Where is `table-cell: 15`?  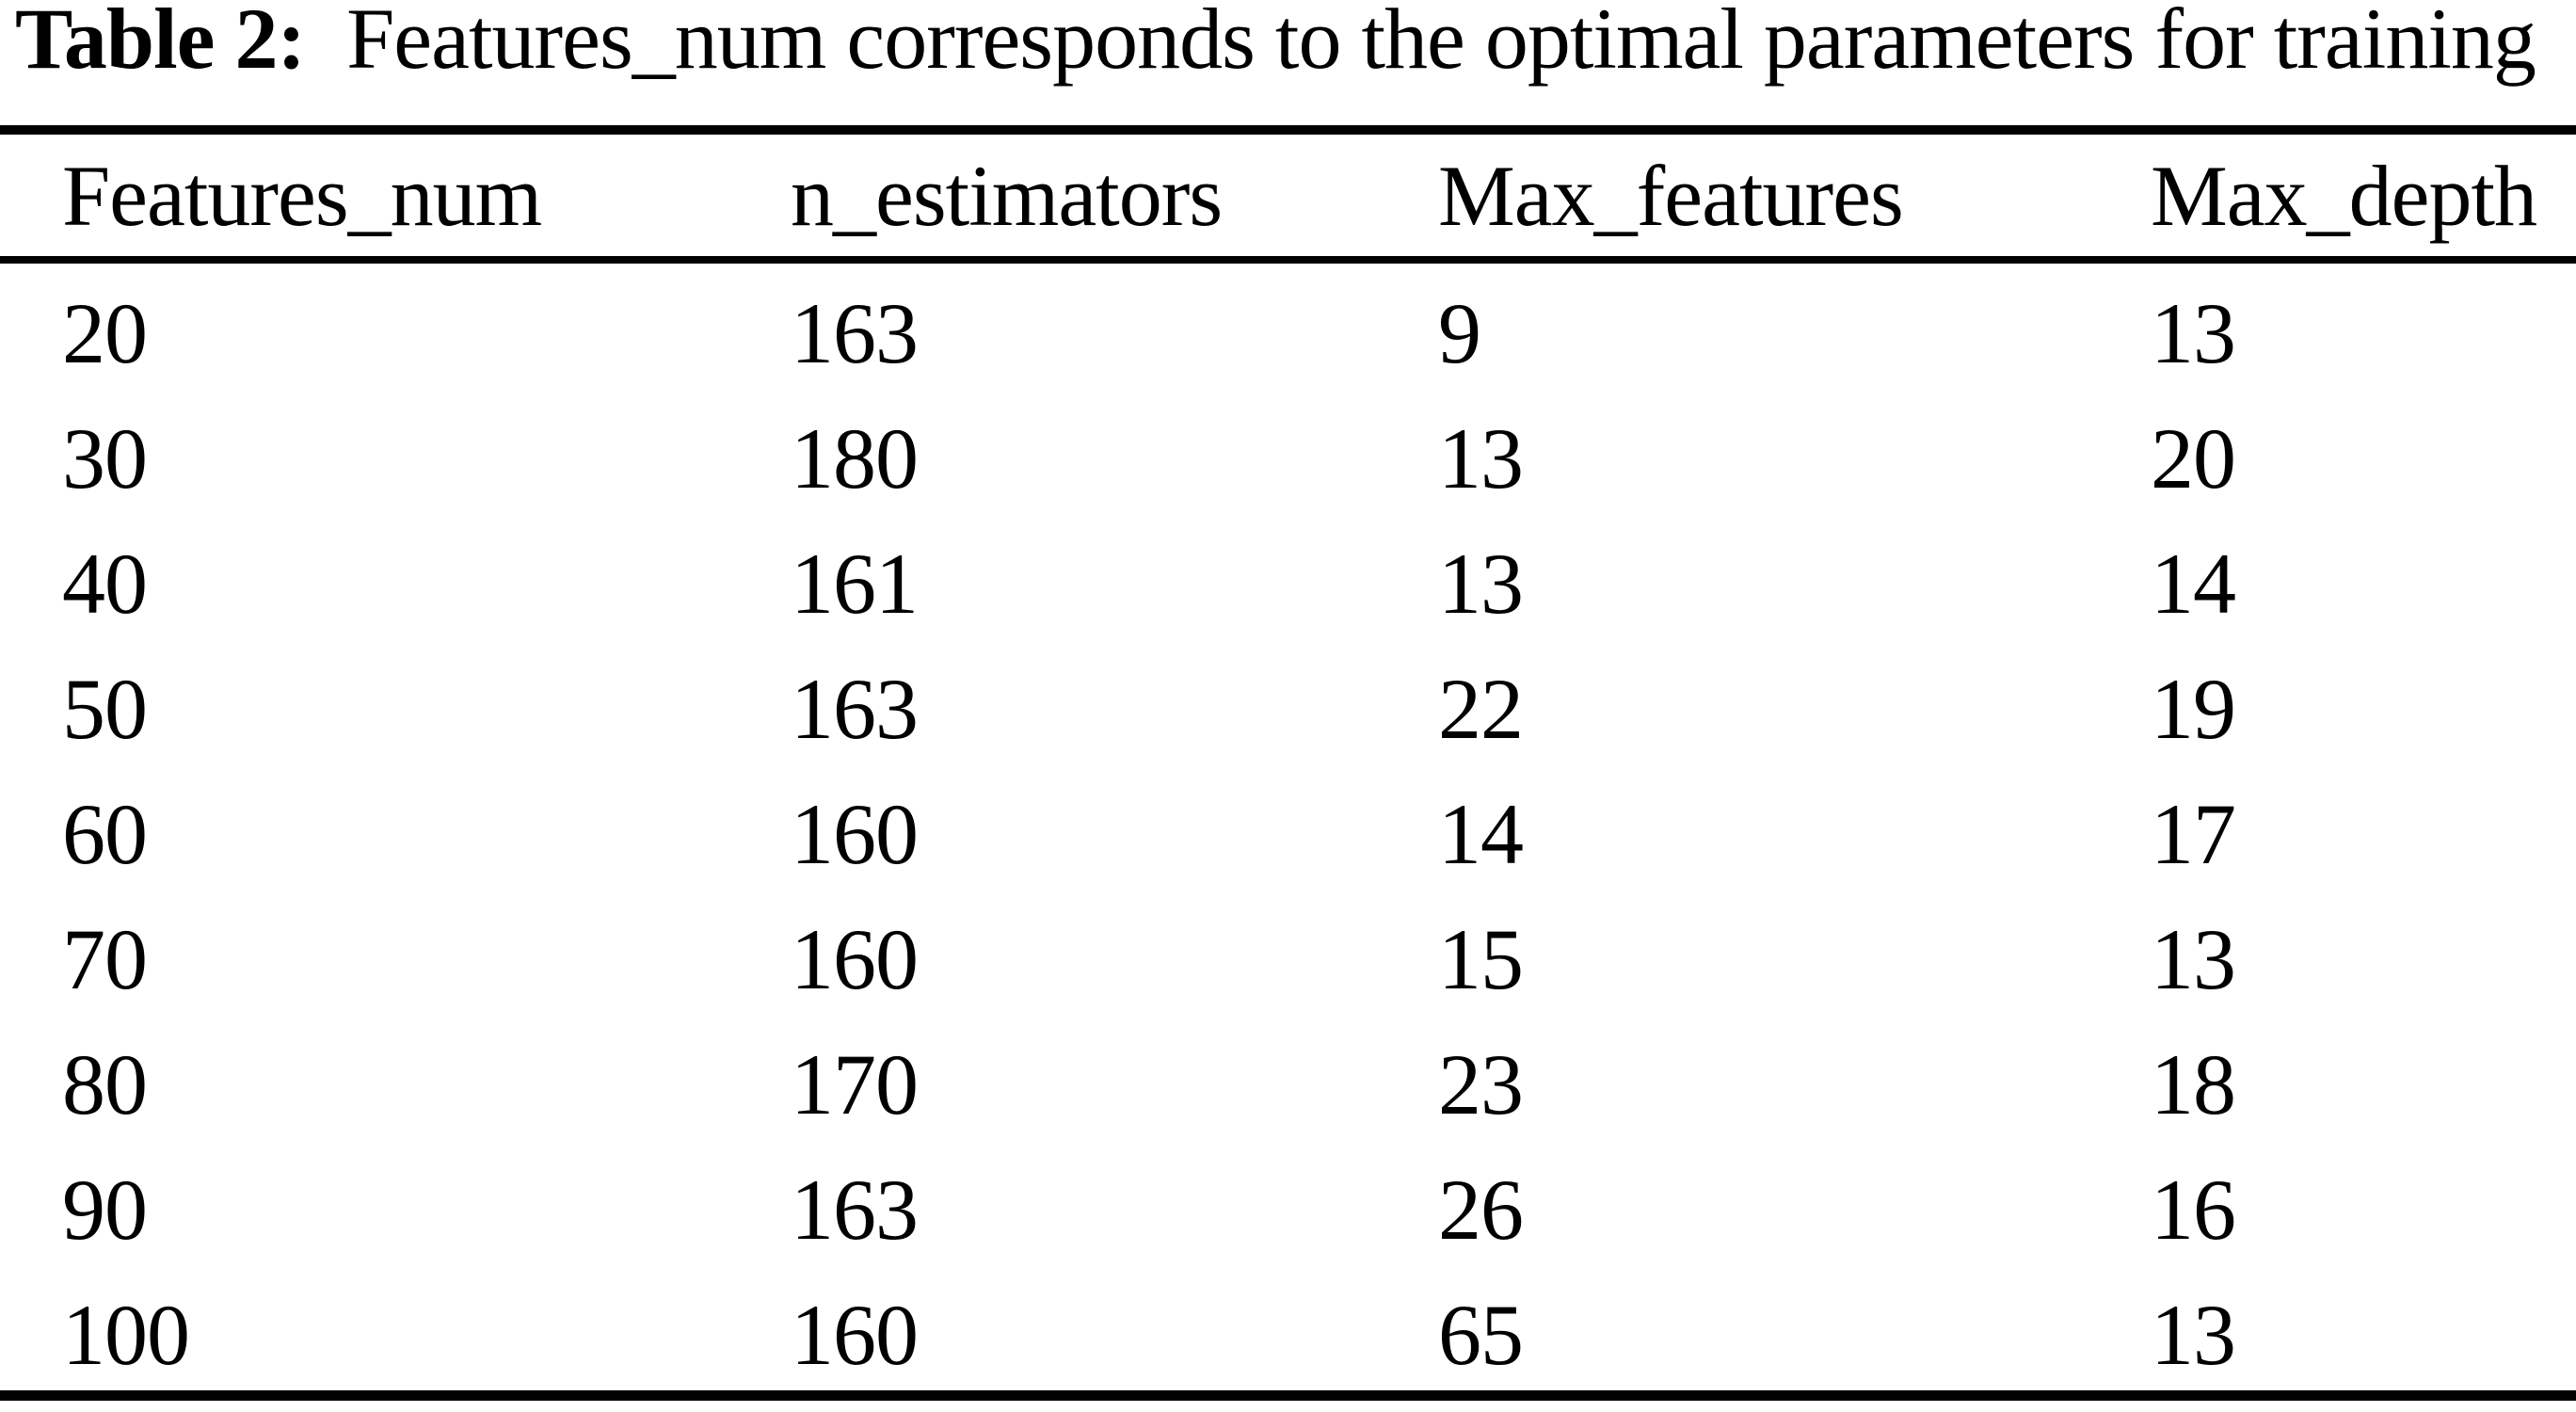
table-cell: 15 is located at coordinates (1481, 959).